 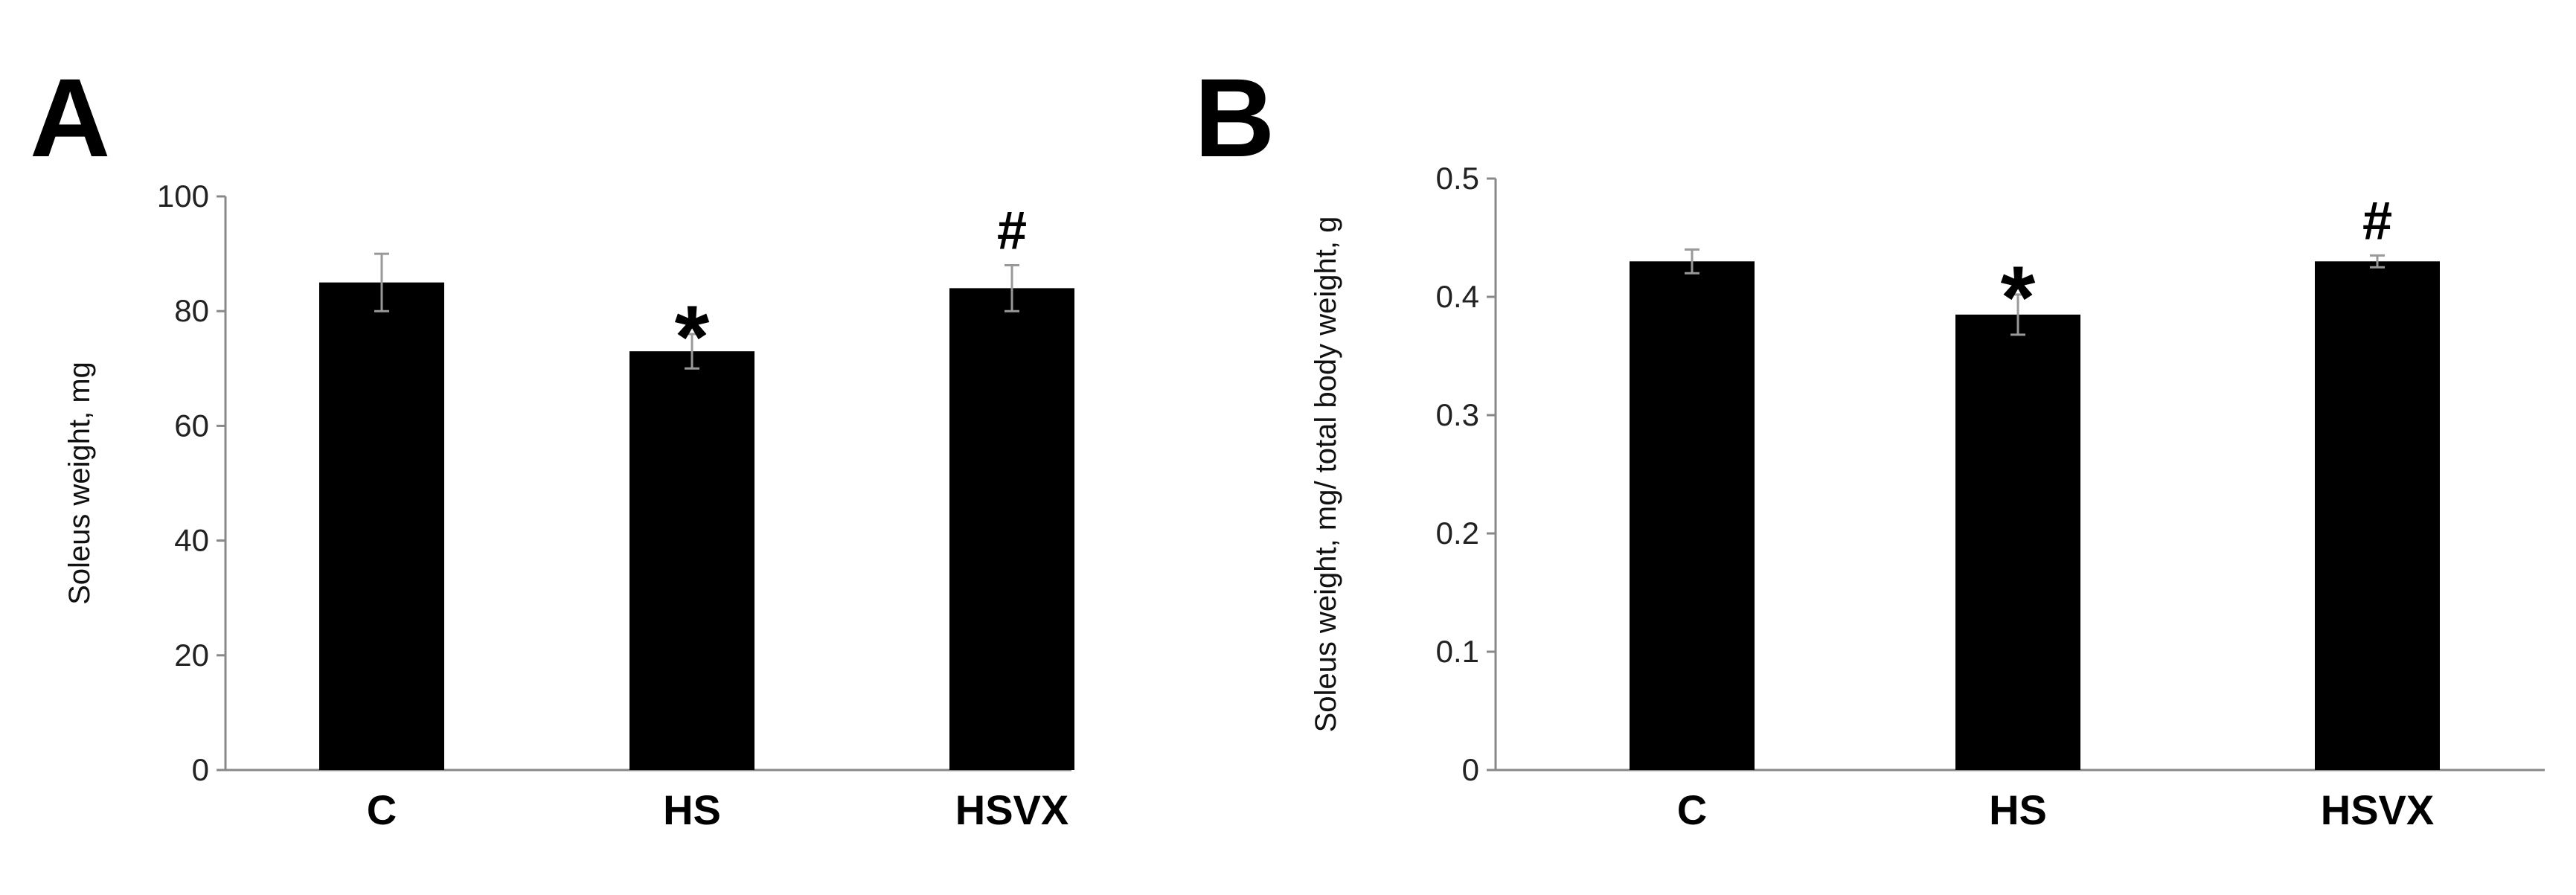 I want to click on y-tick-label: 0.1, so click(x=1457, y=652).